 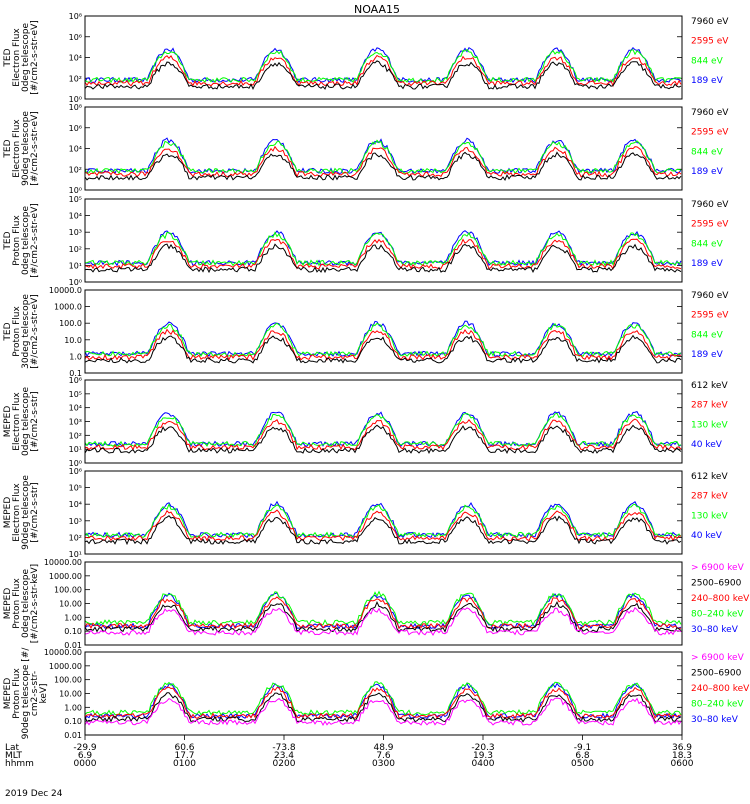 What do you see at coordinates (184, 764) in the screenshot?
I see `xaxis-tick-label: 0100` at bounding box center [184, 764].